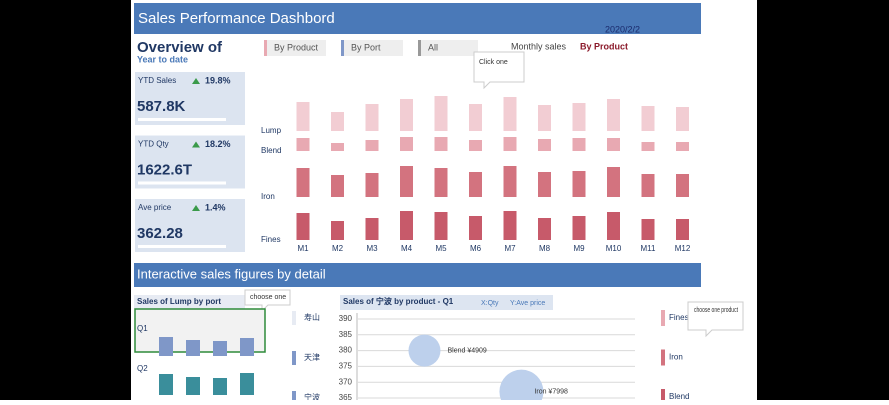 The width and height of the screenshot is (889, 405). What do you see at coordinates (346, 350) in the screenshot?
I see `y-tick-label: 380` at bounding box center [346, 350].